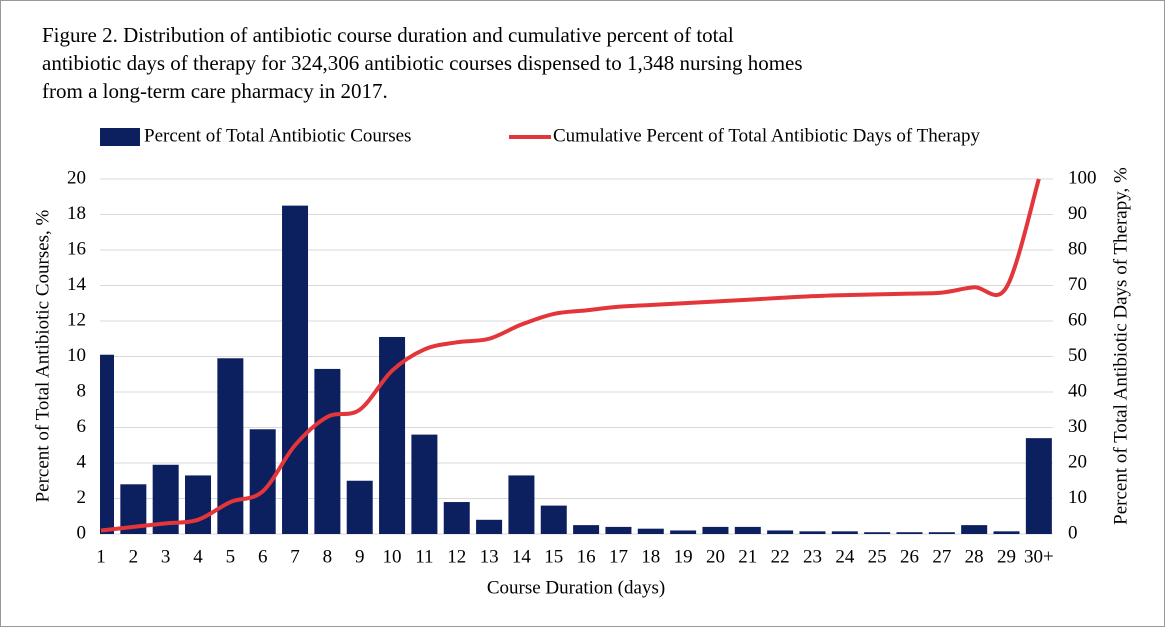  What do you see at coordinates (82, 426) in the screenshot?
I see `y-tick-label: 6` at bounding box center [82, 426].